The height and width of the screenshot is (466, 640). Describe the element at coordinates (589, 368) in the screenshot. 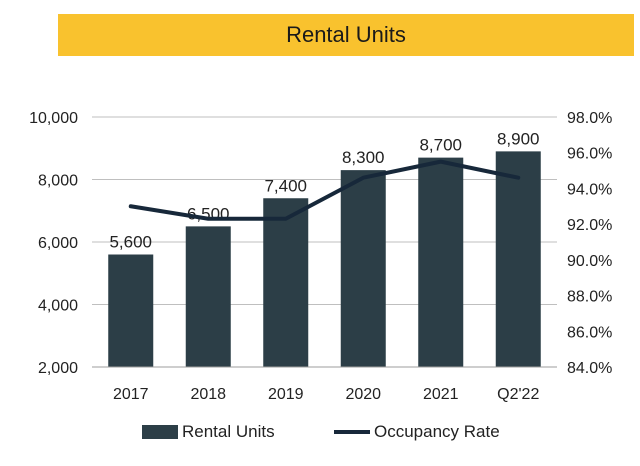

I see `y-right-tick-label: 84.0%` at that location.